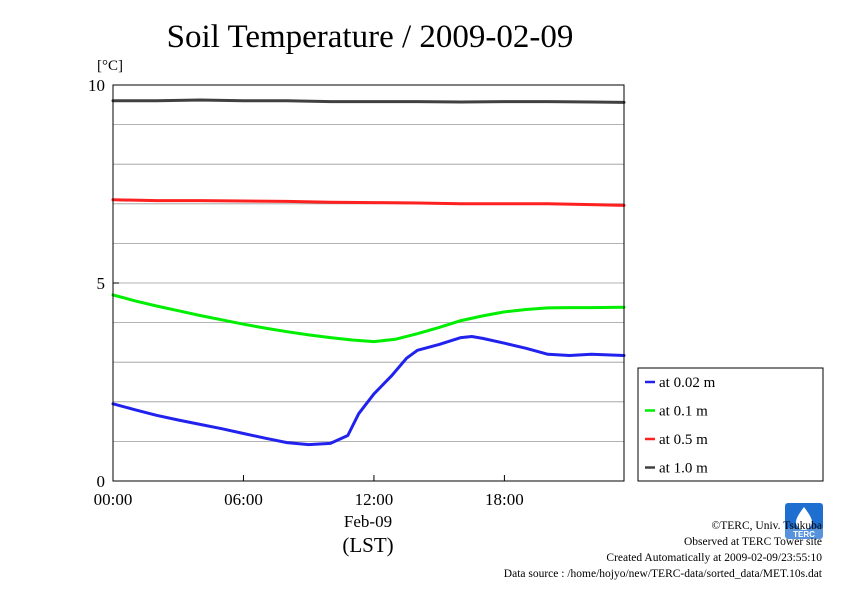 The image size is (842, 595). I want to click on terc-logo: TERC, so click(804, 521).